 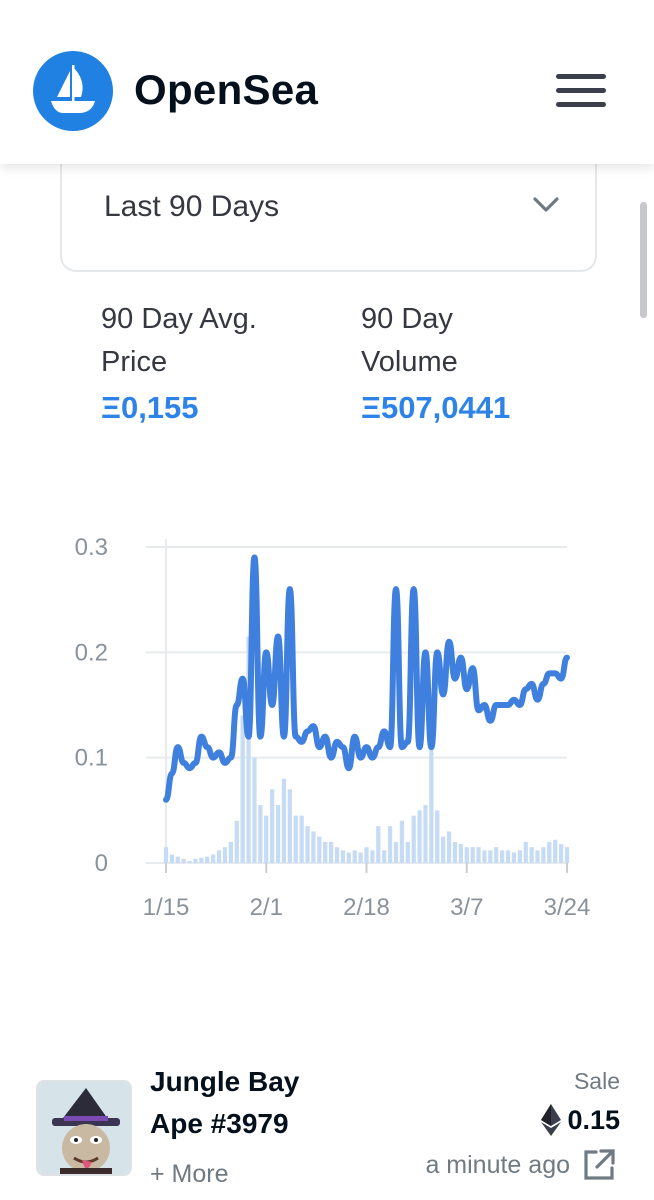 I want to click on chevron-down-icon, so click(x=546, y=204).